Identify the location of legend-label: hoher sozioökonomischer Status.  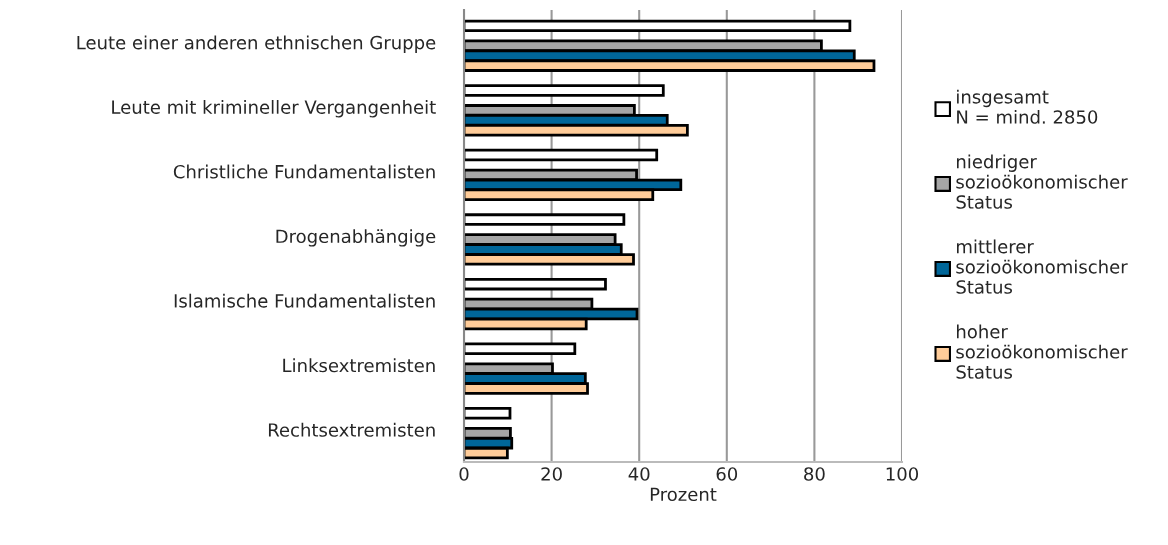
(1042, 351).